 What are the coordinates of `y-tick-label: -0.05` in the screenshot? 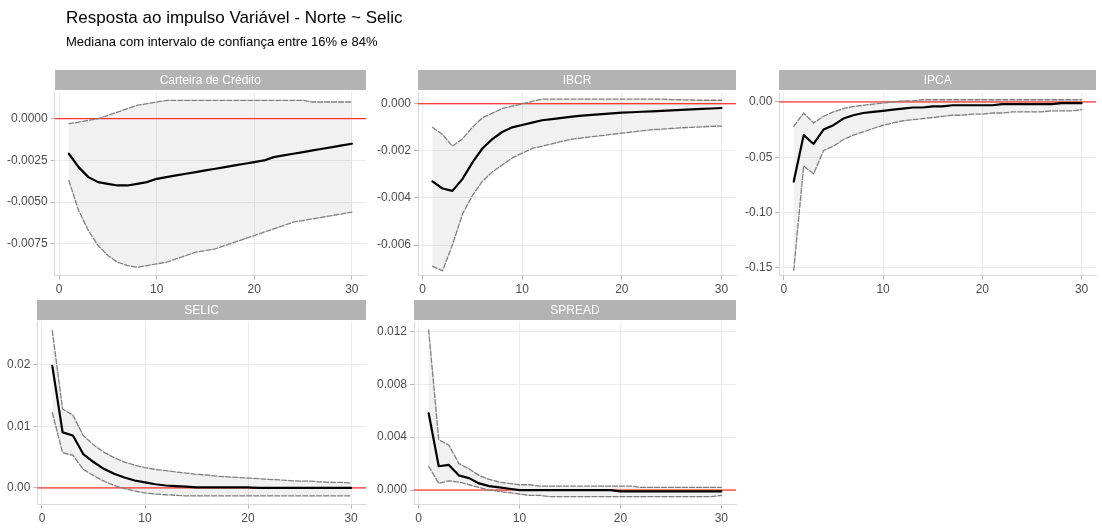 It's located at (758, 156).